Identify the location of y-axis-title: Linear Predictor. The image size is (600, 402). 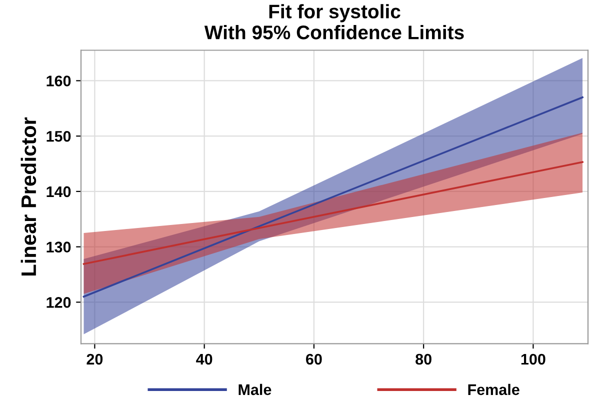
(28, 196).